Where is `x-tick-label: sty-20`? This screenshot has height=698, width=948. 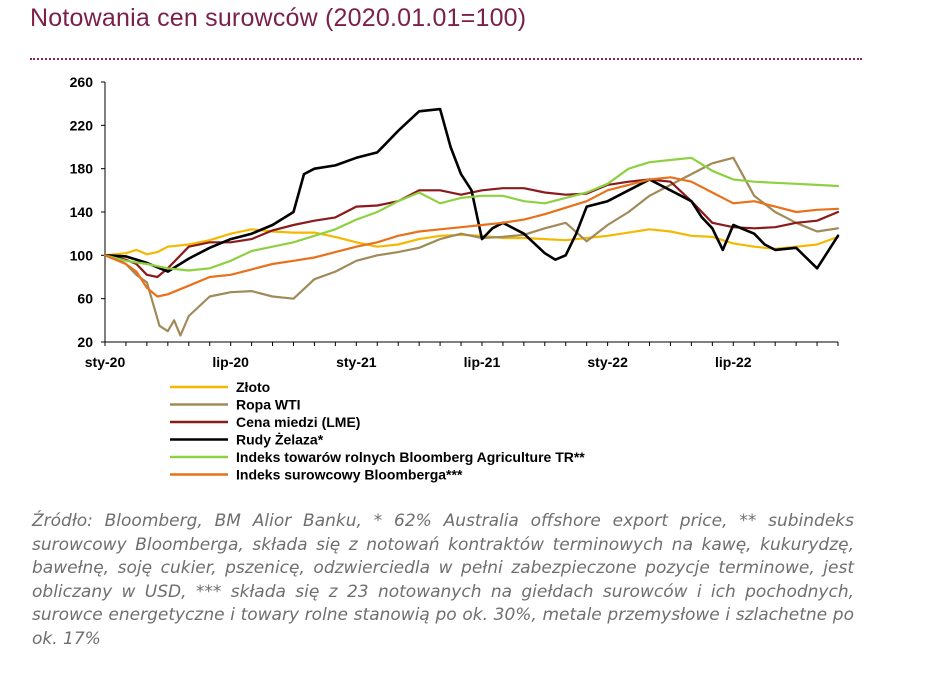
x-tick-label: sty-20 is located at coordinates (105, 362).